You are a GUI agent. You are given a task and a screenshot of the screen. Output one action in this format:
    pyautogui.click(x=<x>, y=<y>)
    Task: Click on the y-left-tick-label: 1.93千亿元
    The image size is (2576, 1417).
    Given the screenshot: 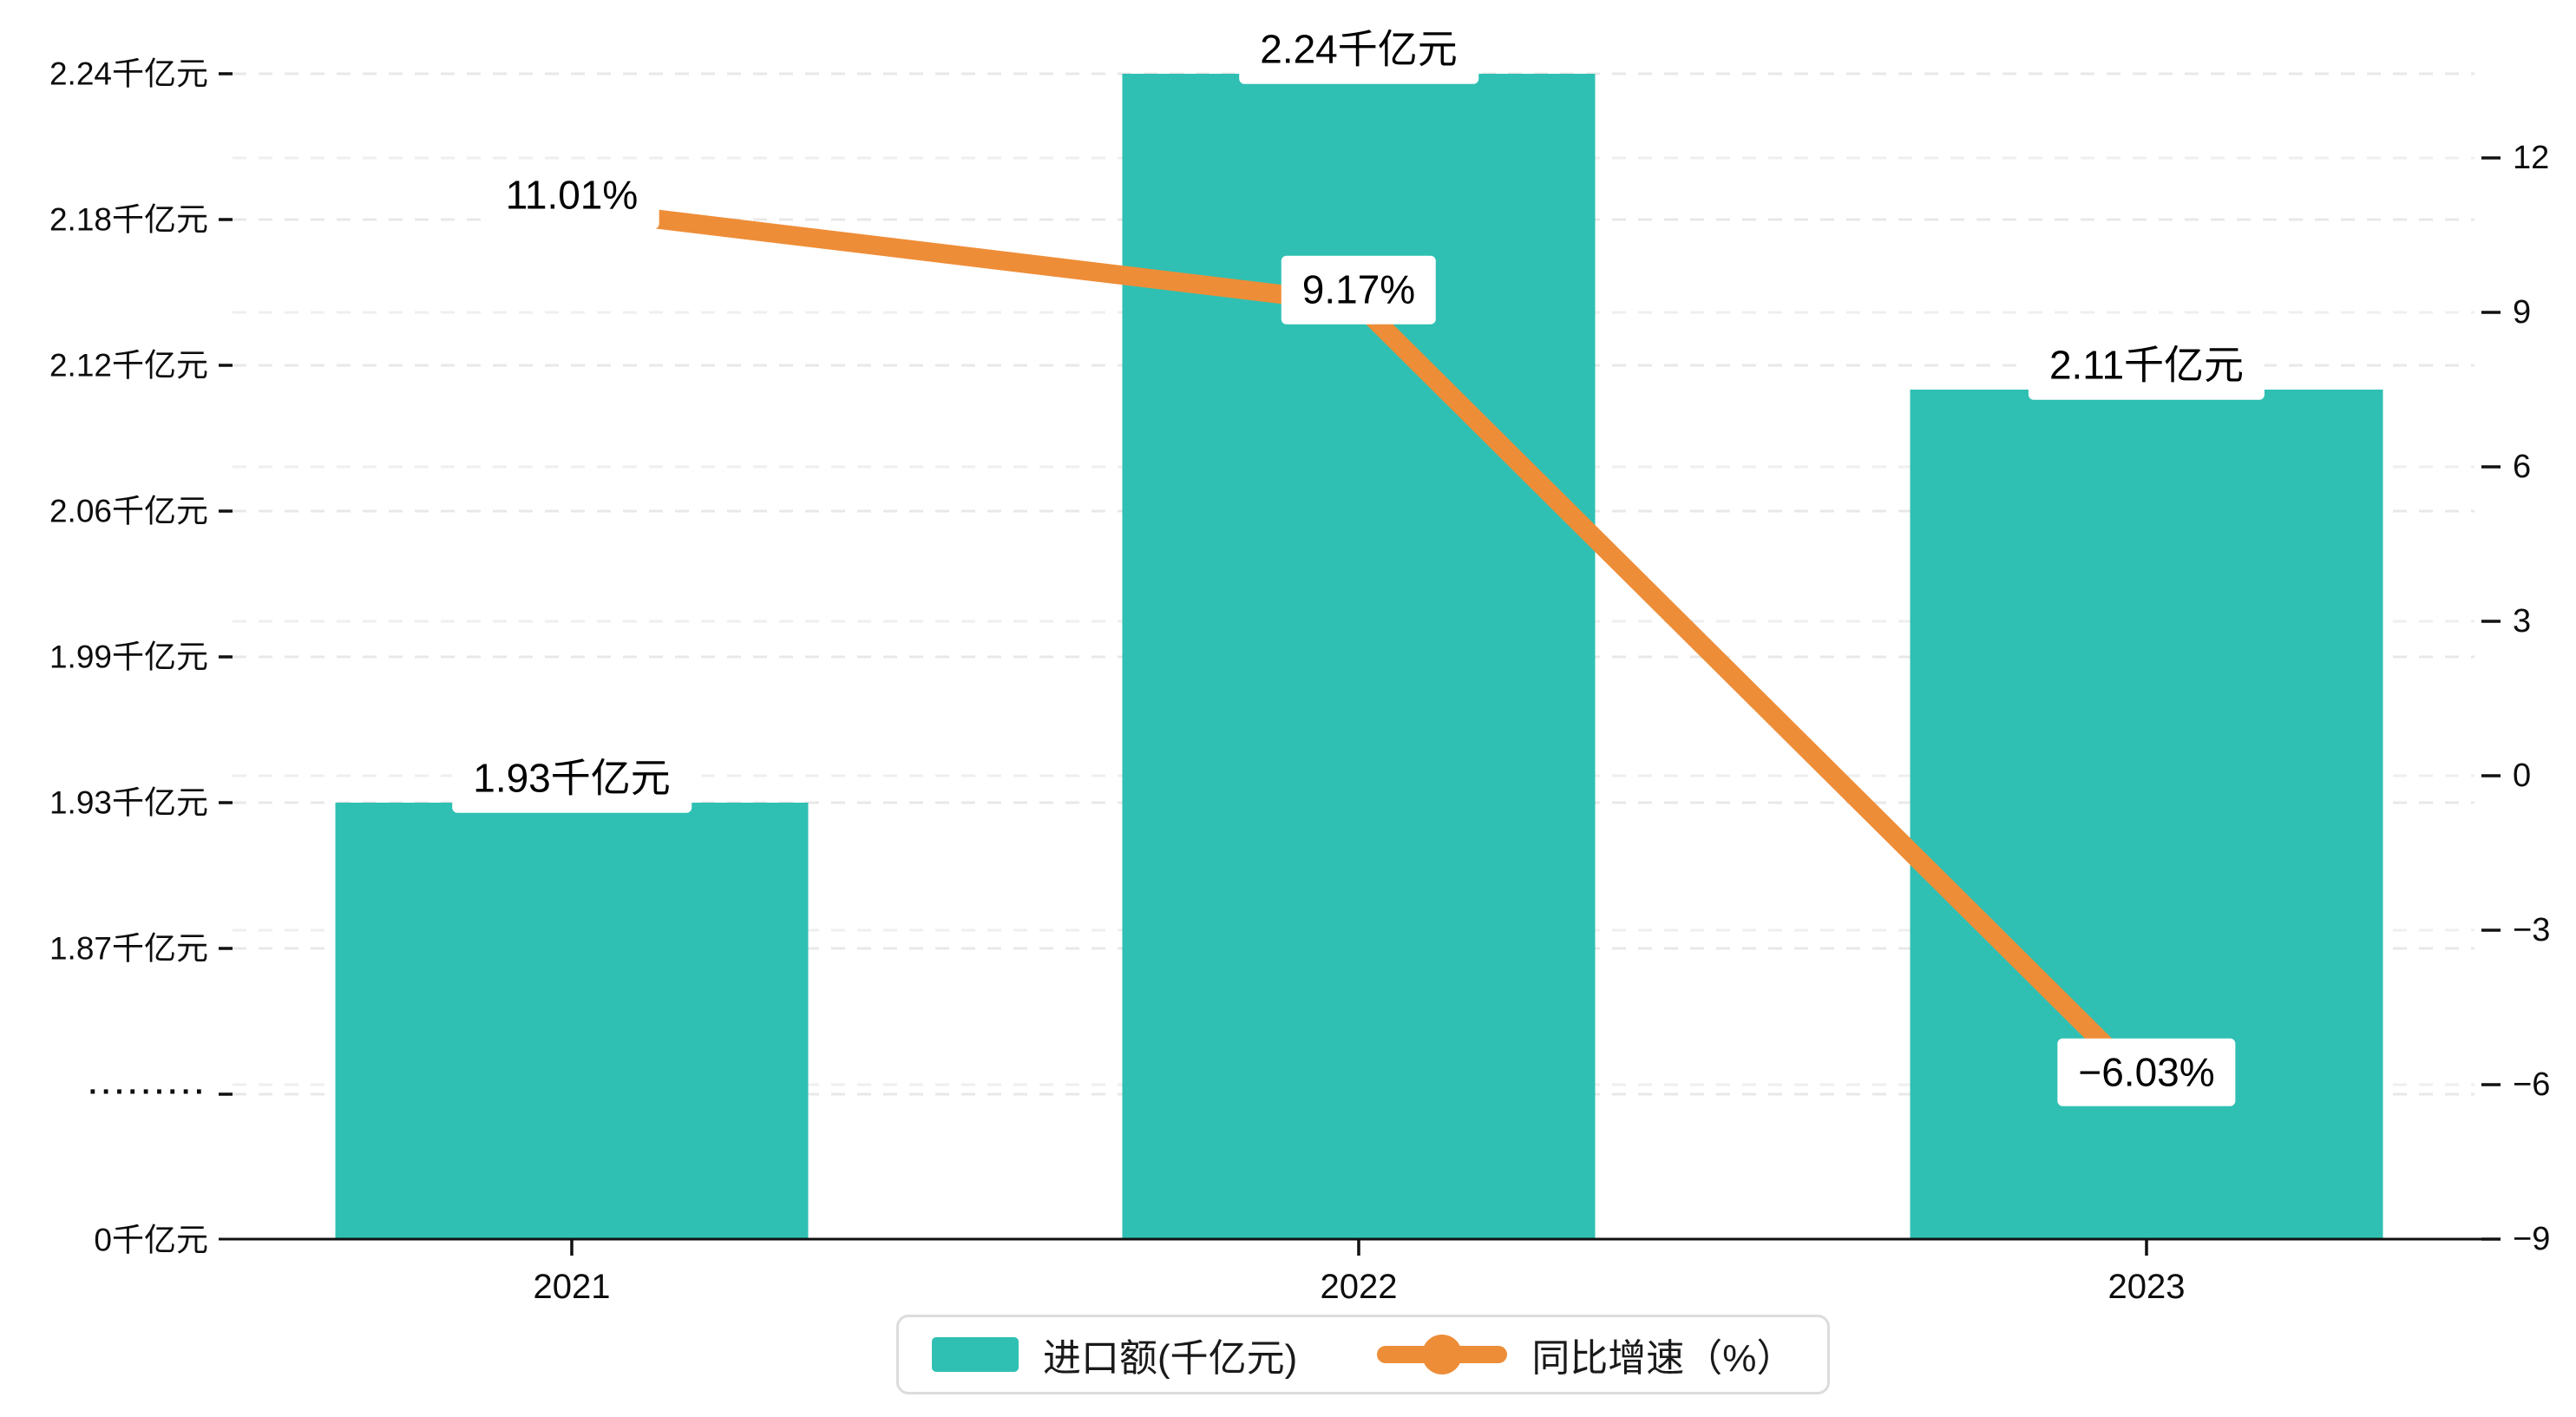 What is the action you would take?
    pyautogui.click(x=128, y=802)
    